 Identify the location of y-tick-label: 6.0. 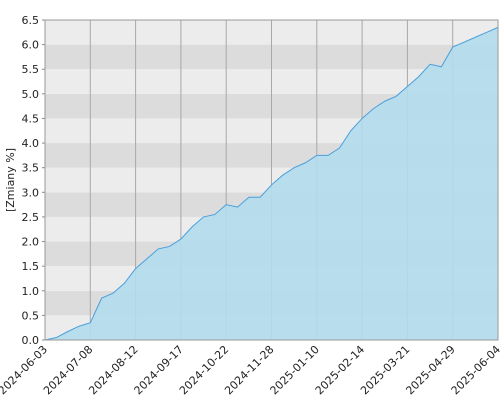
(31, 45).